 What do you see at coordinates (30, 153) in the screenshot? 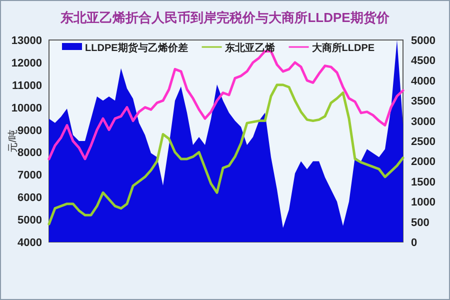
I see `y-tick-label: 8000` at bounding box center [30, 153].